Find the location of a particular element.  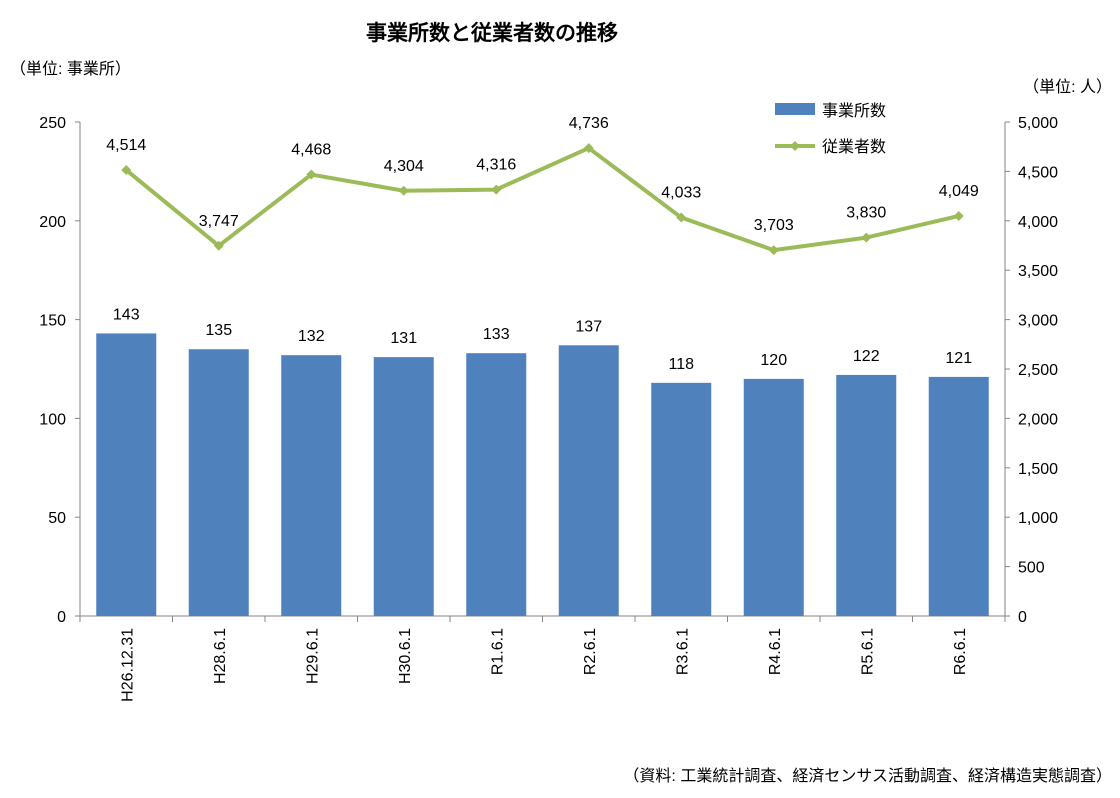

x-tick-label: R1.6.1 is located at coordinates (497, 651).